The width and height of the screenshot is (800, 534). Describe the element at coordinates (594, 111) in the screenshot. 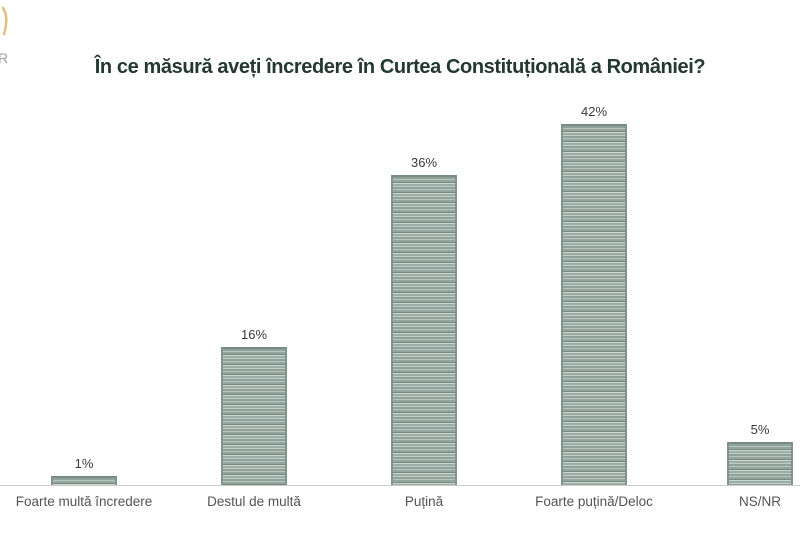

I see `bar-value-label: 42%` at that location.